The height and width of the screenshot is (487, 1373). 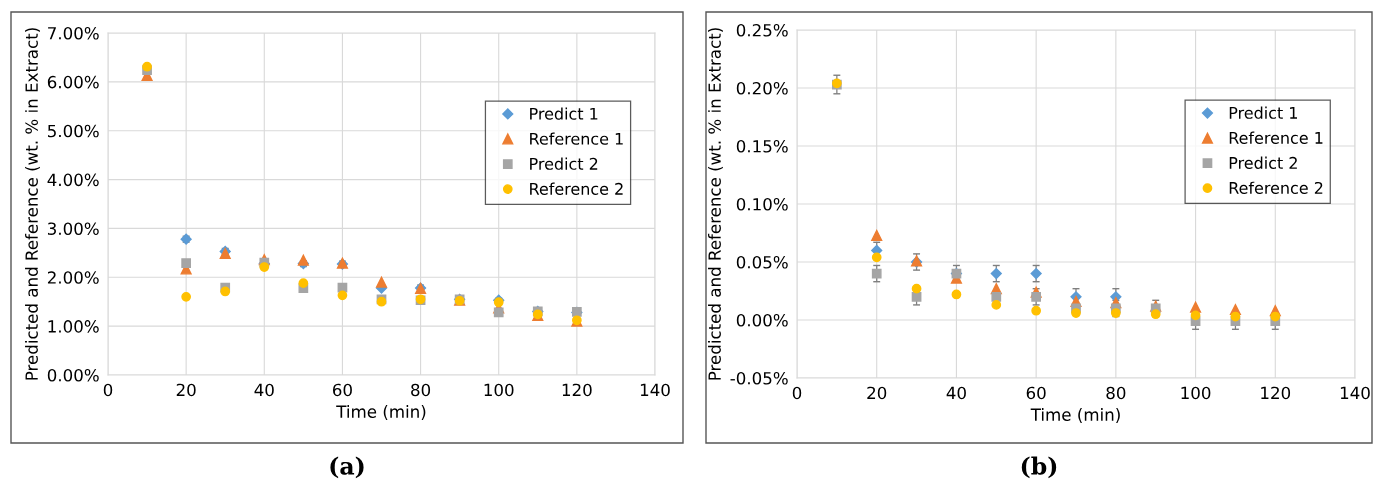 I want to click on y-tick-label: 2.00%, so click(x=73, y=277).